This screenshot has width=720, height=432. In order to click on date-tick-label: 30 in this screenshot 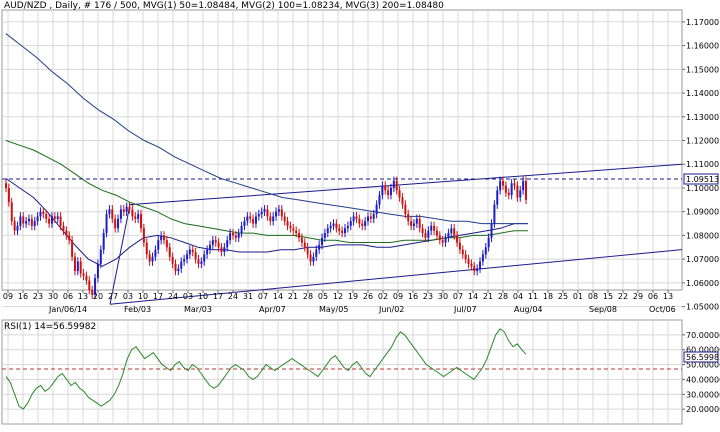, I will do `click(53, 296)`.